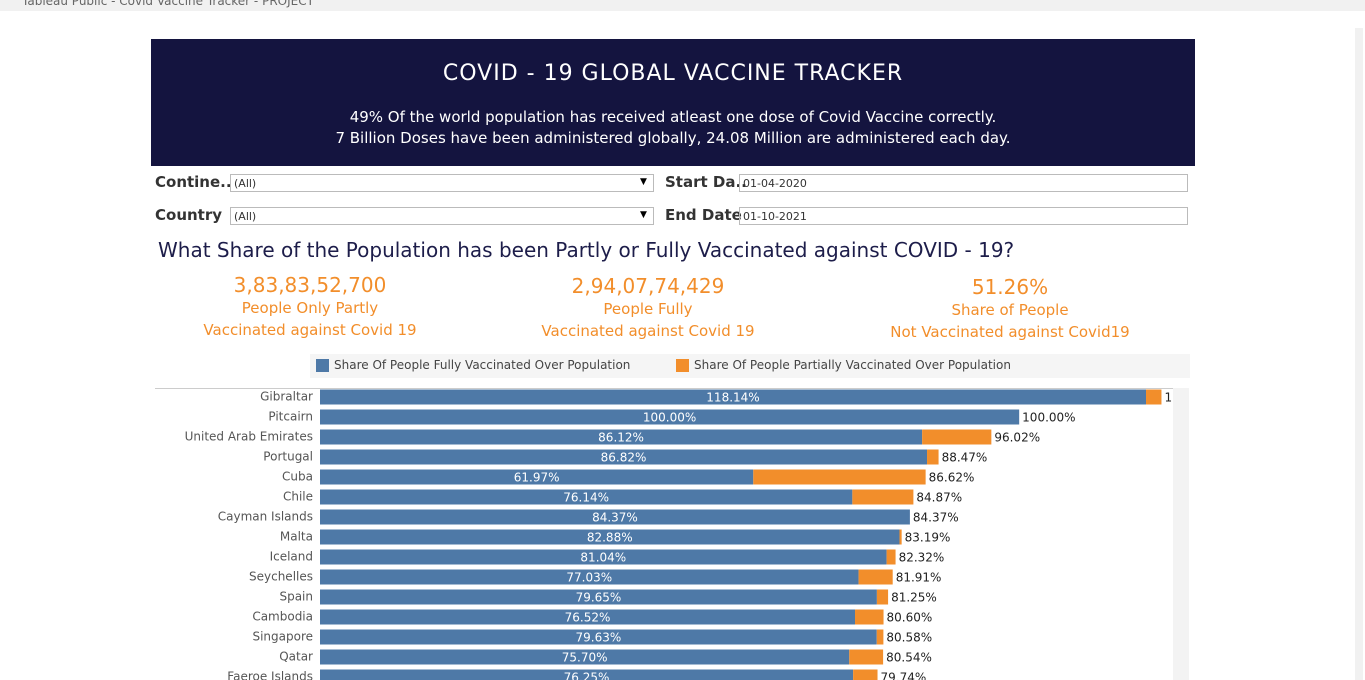 Image resolution: width=1365 pixels, height=680 pixels. I want to click on bar-label: 81.04%, so click(603, 558).